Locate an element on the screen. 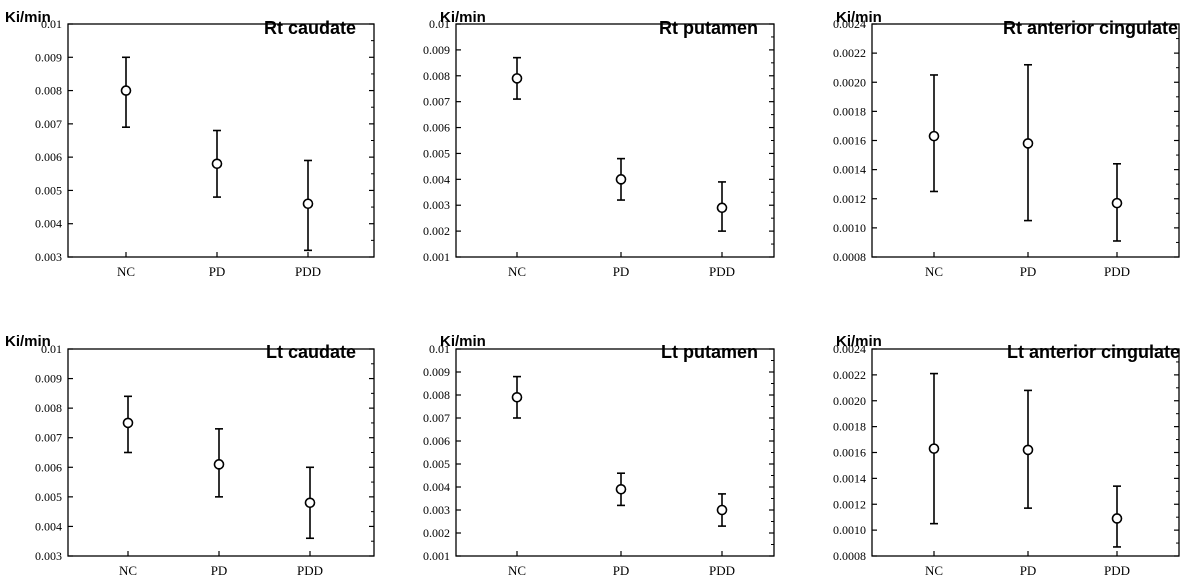 This screenshot has height=581, width=1183. chart-title: Lt putamen is located at coordinates (709, 352).